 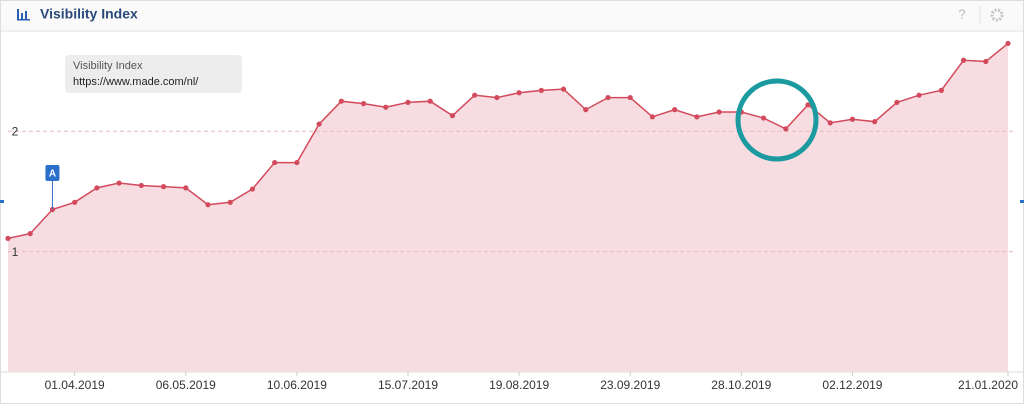 What do you see at coordinates (75, 385) in the screenshot?
I see `x-tick-label: 01.04.2019` at bounding box center [75, 385].